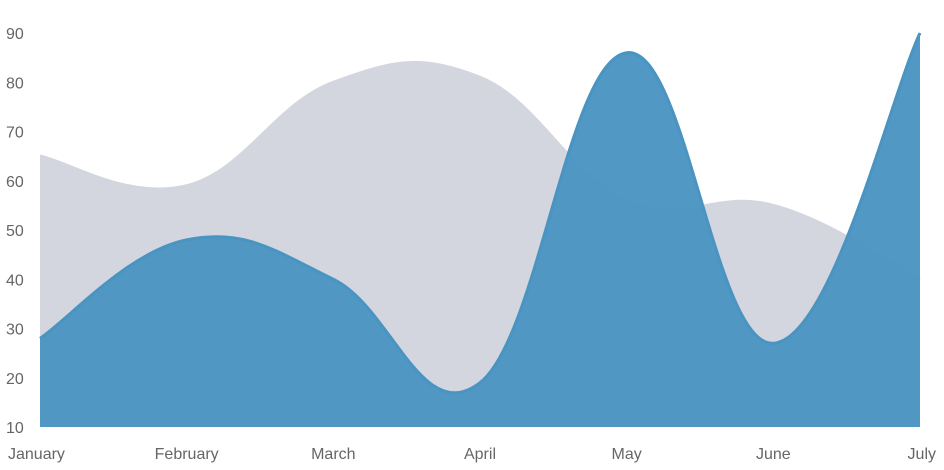  What do you see at coordinates (480, 454) in the screenshot?
I see `x-tick-label-april: April` at bounding box center [480, 454].